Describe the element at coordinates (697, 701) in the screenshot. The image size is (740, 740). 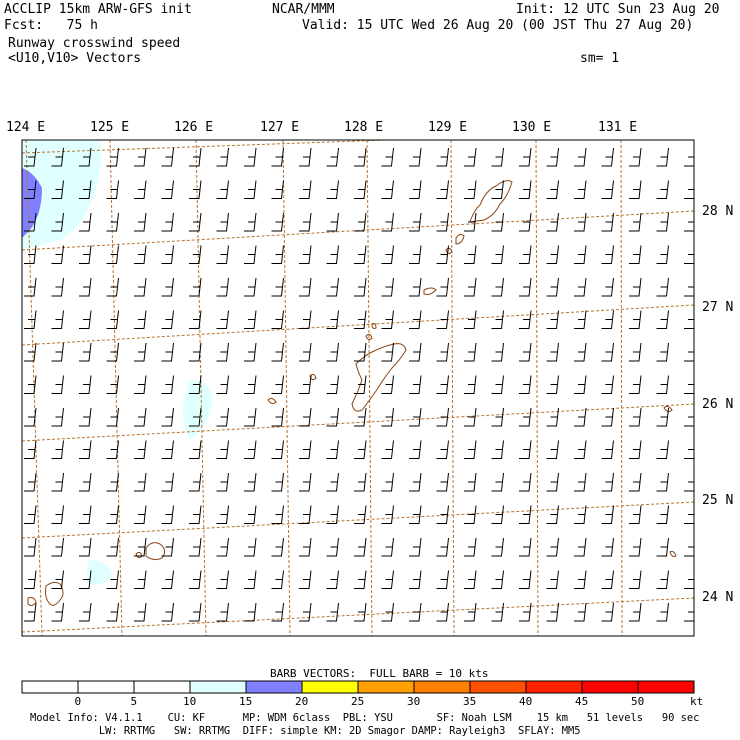
I see `colorbar-unit: kt` at that location.